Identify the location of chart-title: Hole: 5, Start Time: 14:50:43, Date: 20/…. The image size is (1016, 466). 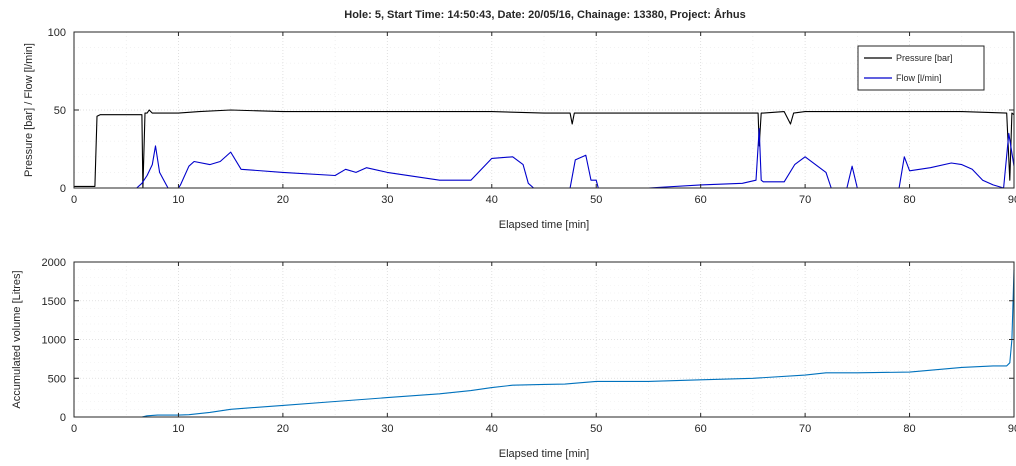
(544, 14).